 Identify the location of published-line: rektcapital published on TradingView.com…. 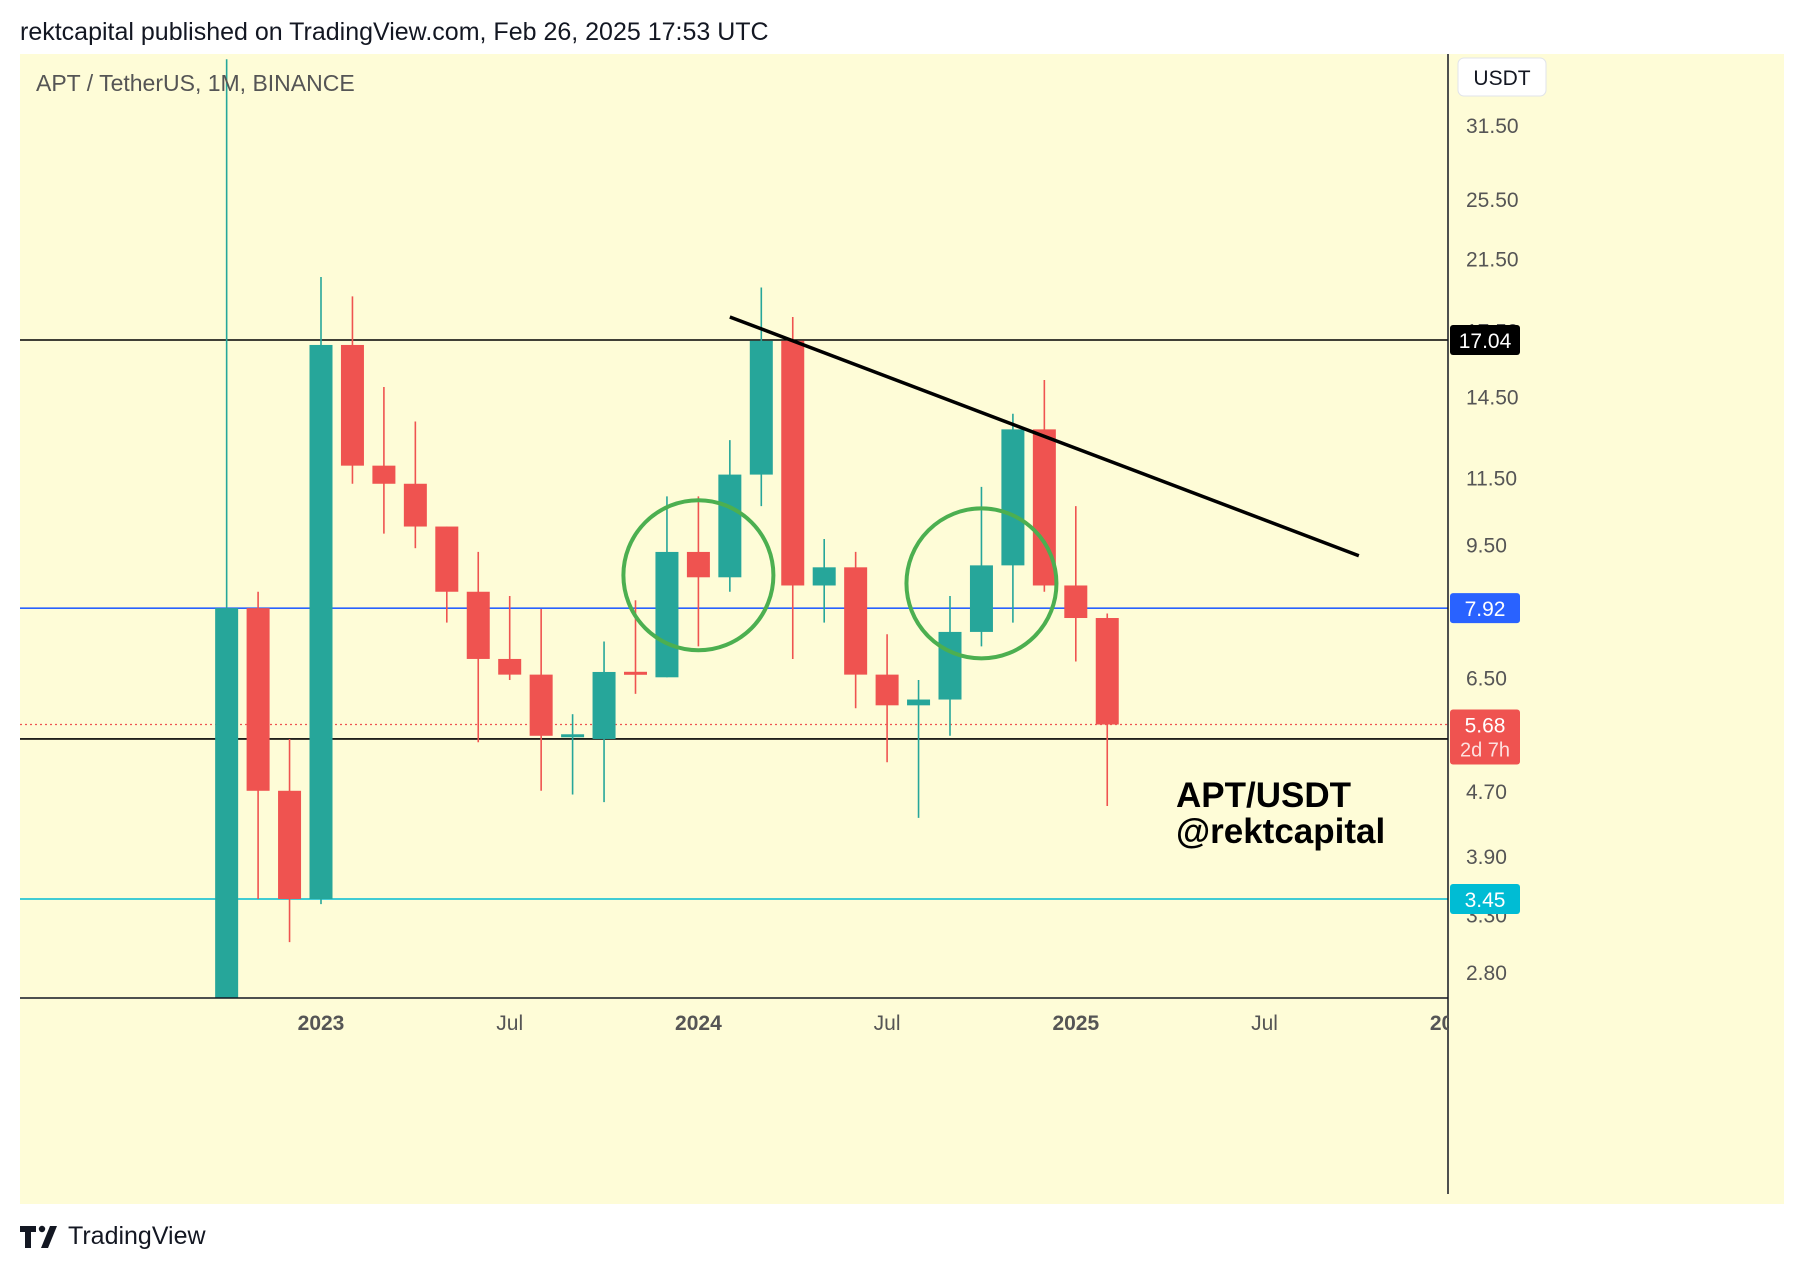
(394, 32).